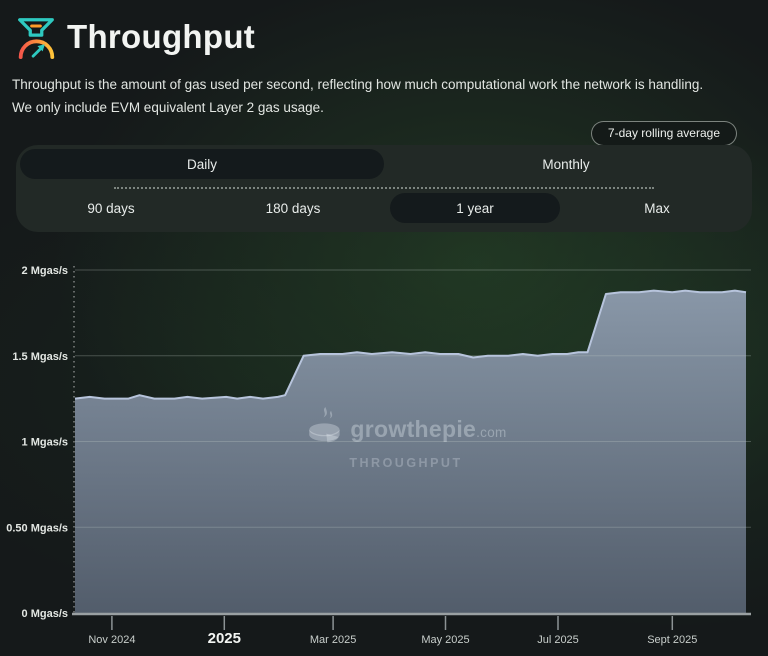  What do you see at coordinates (45, 271) in the screenshot?
I see `y-tick-label: 2 Mgas/s` at bounding box center [45, 271].